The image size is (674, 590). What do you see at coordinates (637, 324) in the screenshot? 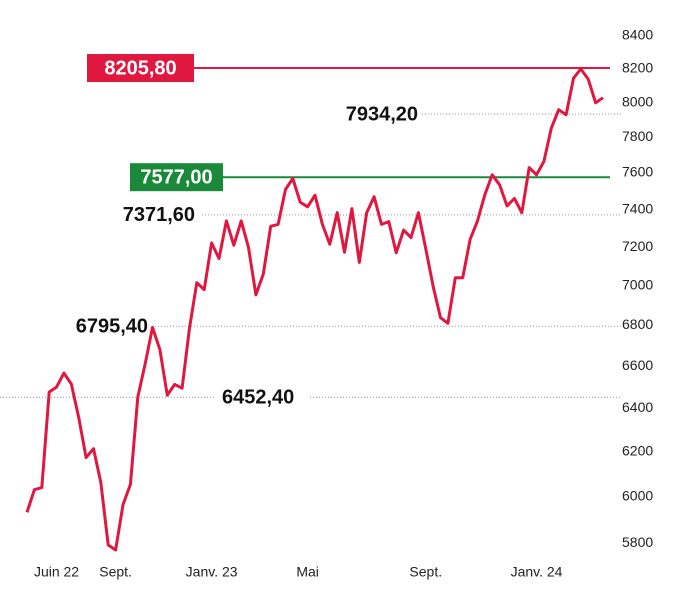
I see `y-tick-label: 6800` at bounding box center [637, 324].